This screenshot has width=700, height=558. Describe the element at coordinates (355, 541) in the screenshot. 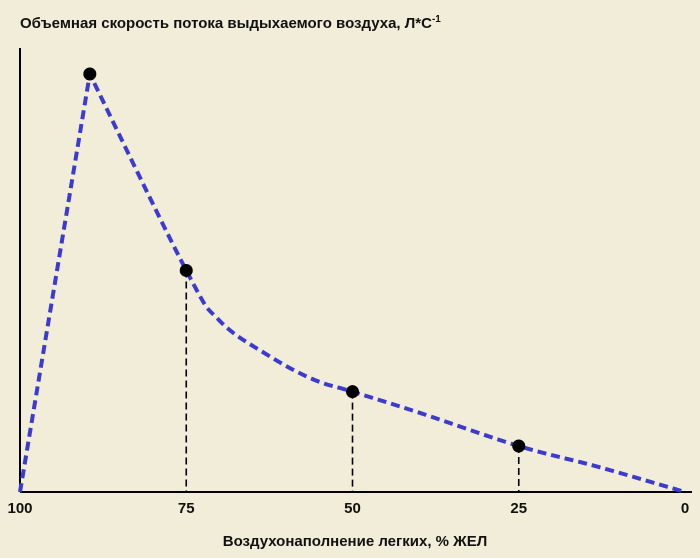

I see `x-axis-title: Воздухонаполнение легких, % ЖЕЛ` at that location.